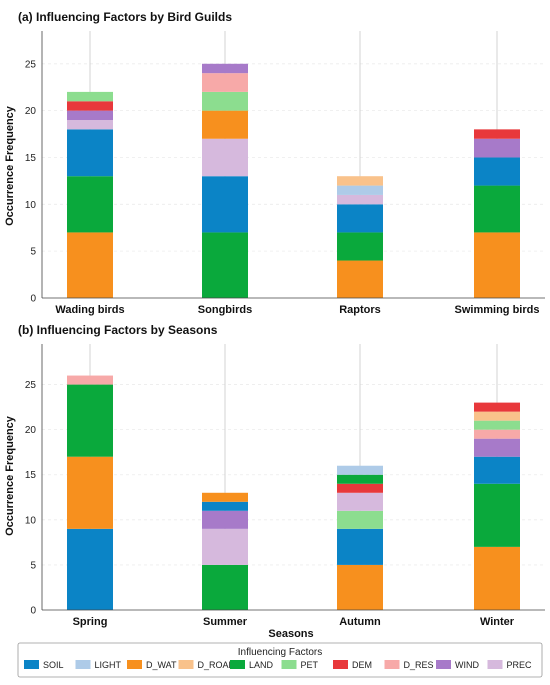 The height and width of the screenshot is (685, 550). What do you see at coordinates (10, 475) in the screenshot?
I see `panel-b-y-axis-label: Occurrence Frequency` at bounding box center [10, 475].